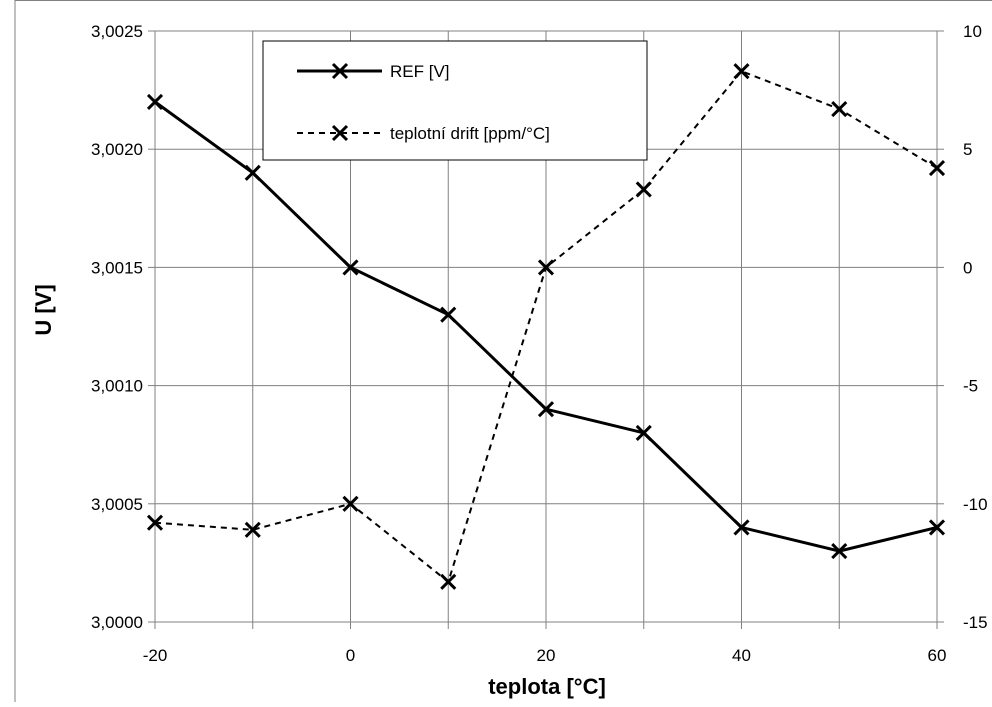  Describe the element at coordinates (43, 309) in the screenshot. I see `y-axis-title: U [V]` at that location.